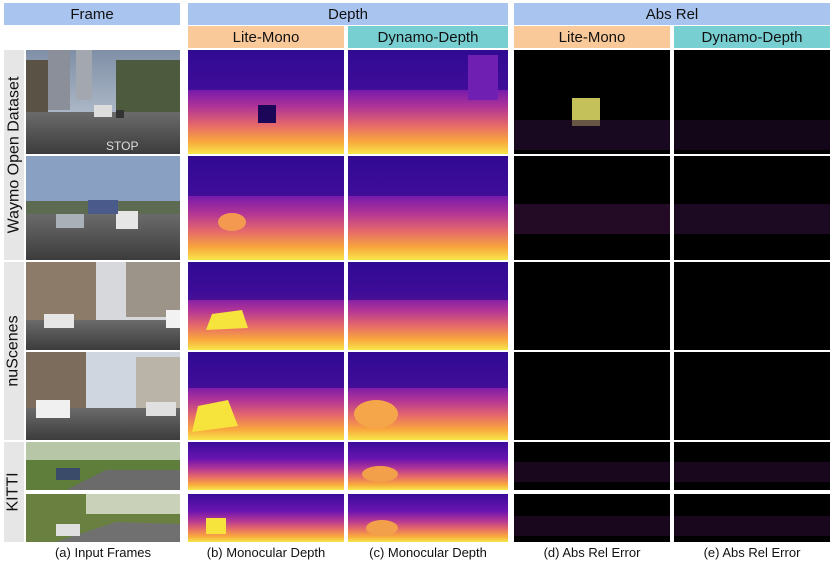  What do you see at coordinates (348, 14) in the screenshot?
I see `depth-header: Depth` at bounding box center [348, 14].